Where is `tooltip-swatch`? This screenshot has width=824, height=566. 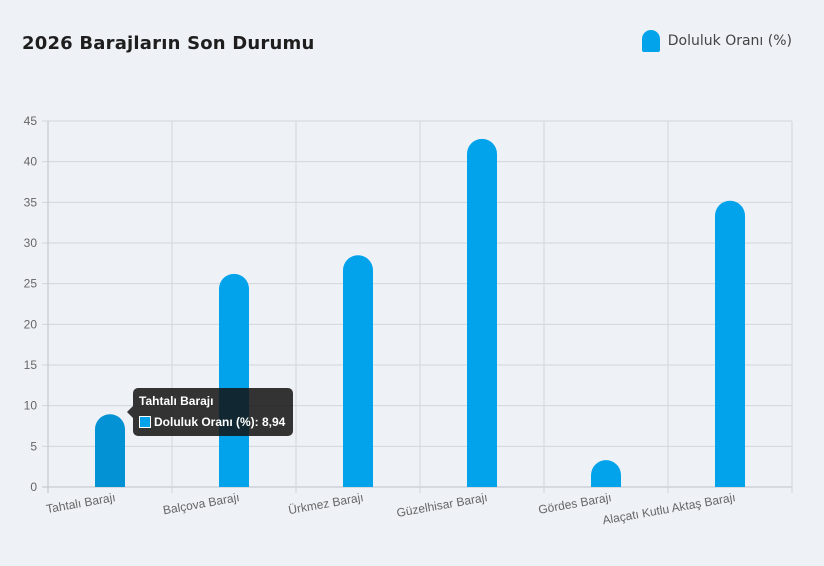
tooltip-swatch is located at coordinates (145, 422).